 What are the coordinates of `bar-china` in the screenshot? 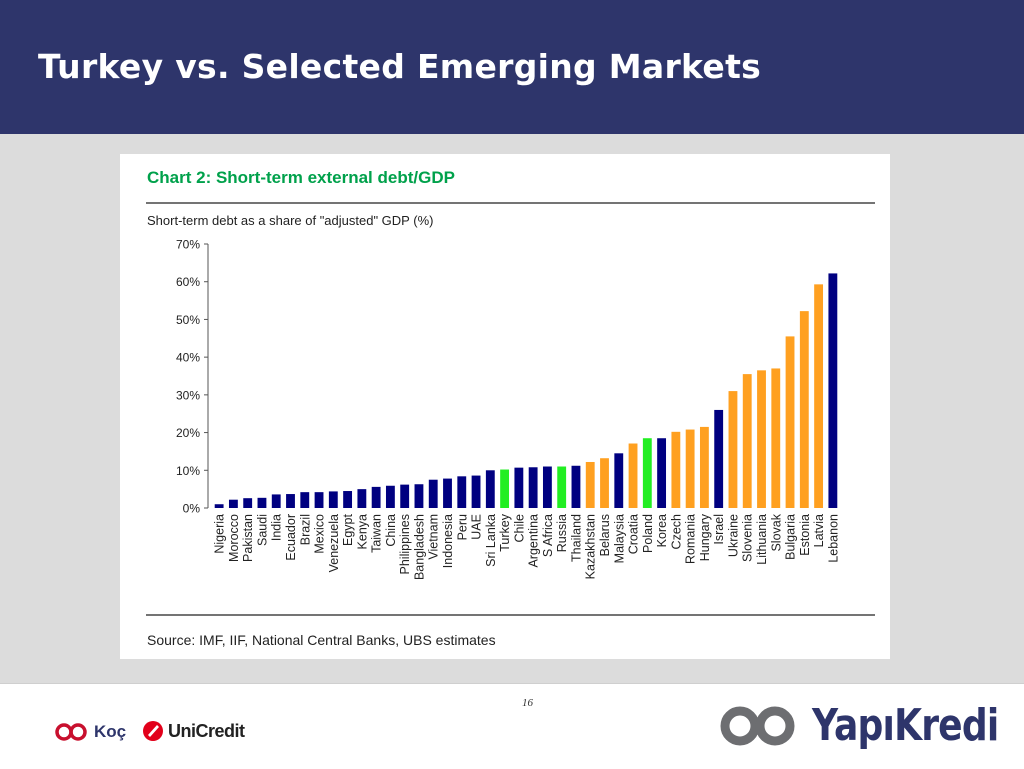 It's located at (390, 496).